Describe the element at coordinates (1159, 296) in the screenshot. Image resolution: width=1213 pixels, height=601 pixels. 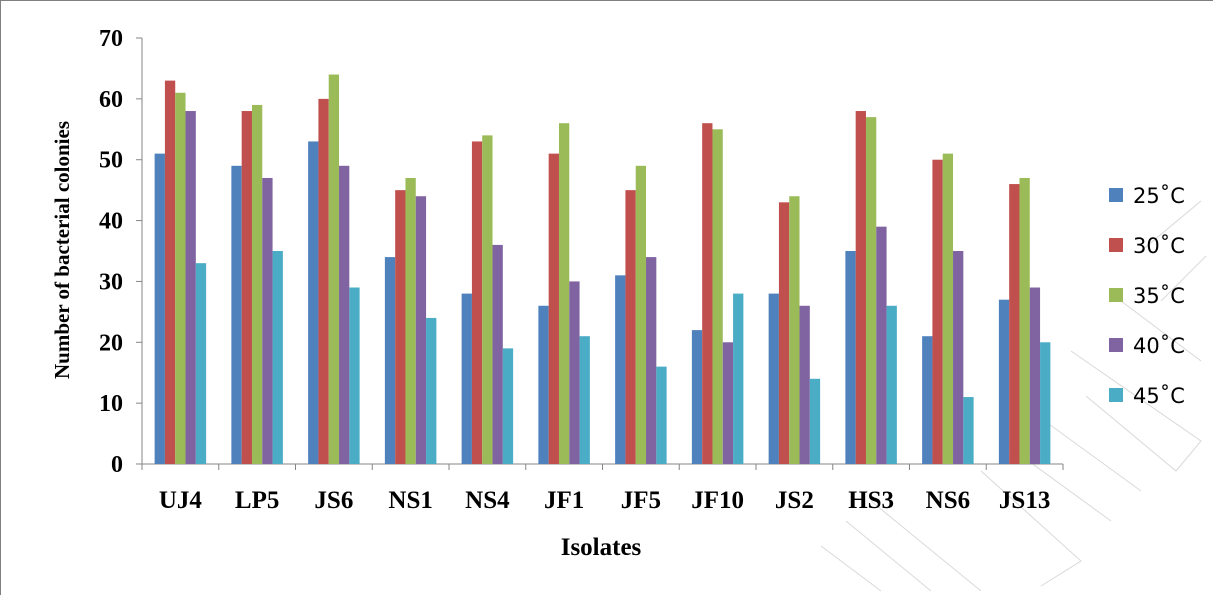
I see `legend-label: 35˚C` at that location.